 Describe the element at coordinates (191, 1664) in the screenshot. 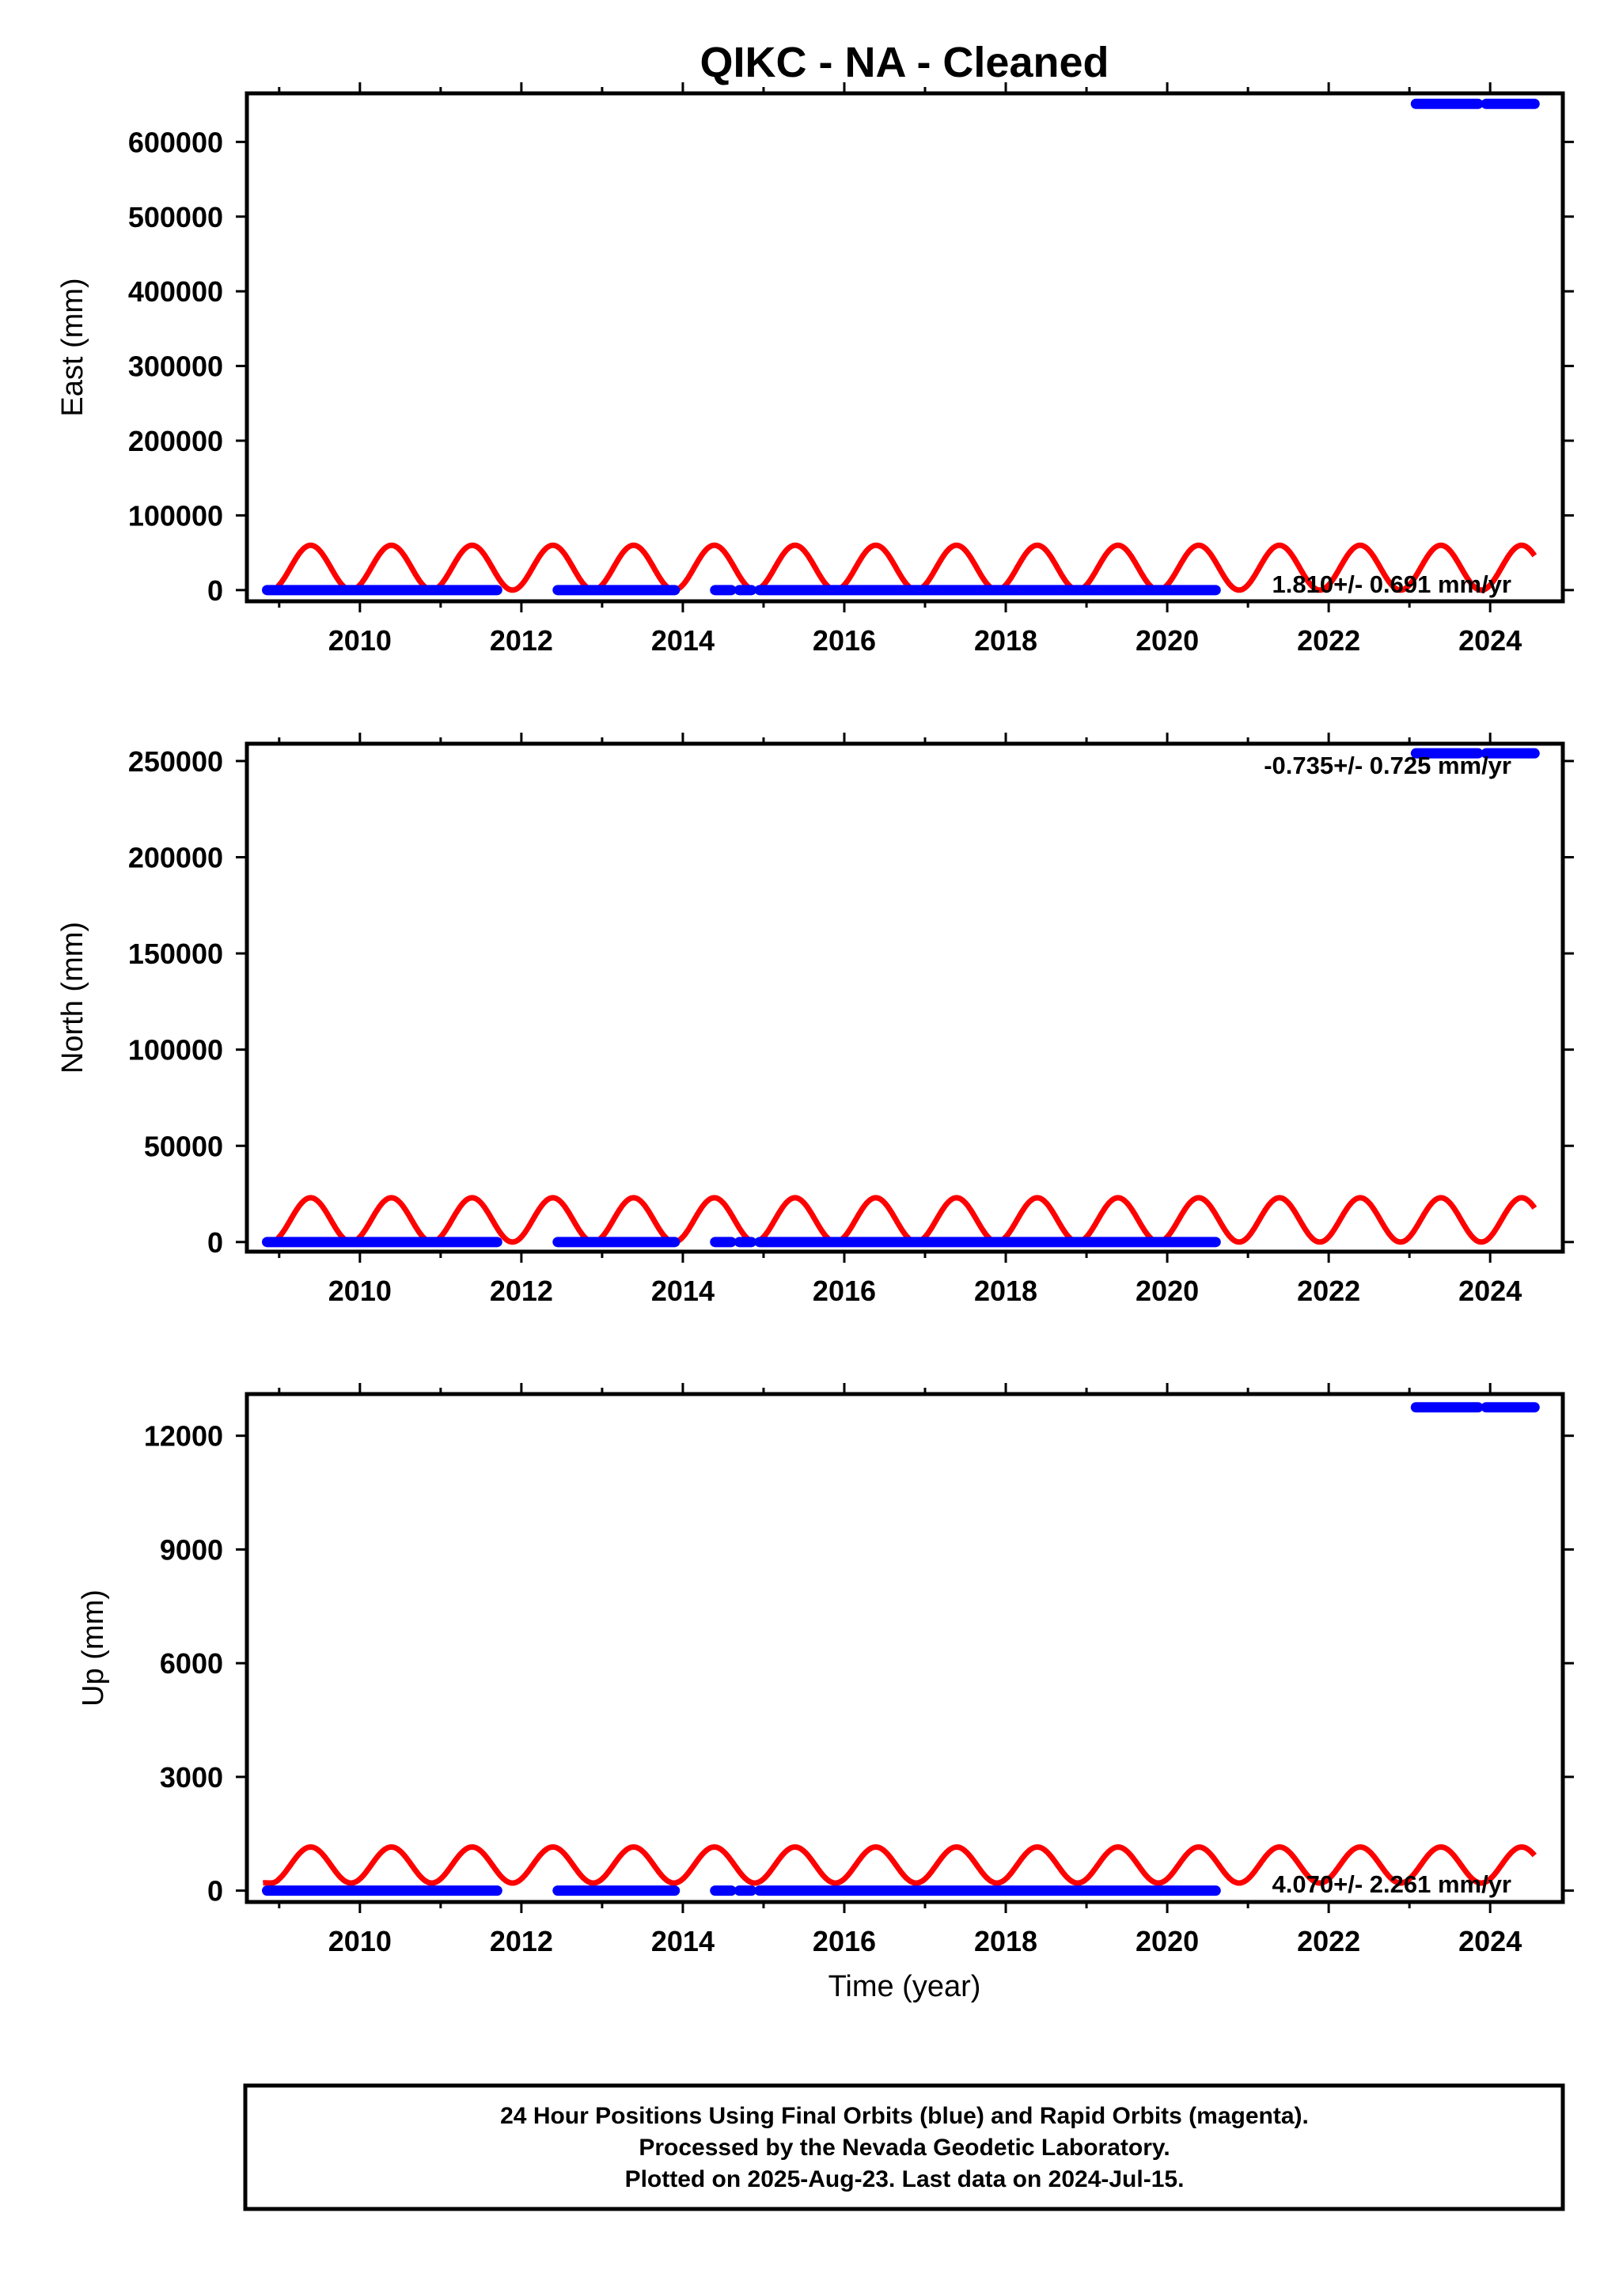

I see `y-tick-label: 6000` at that location.